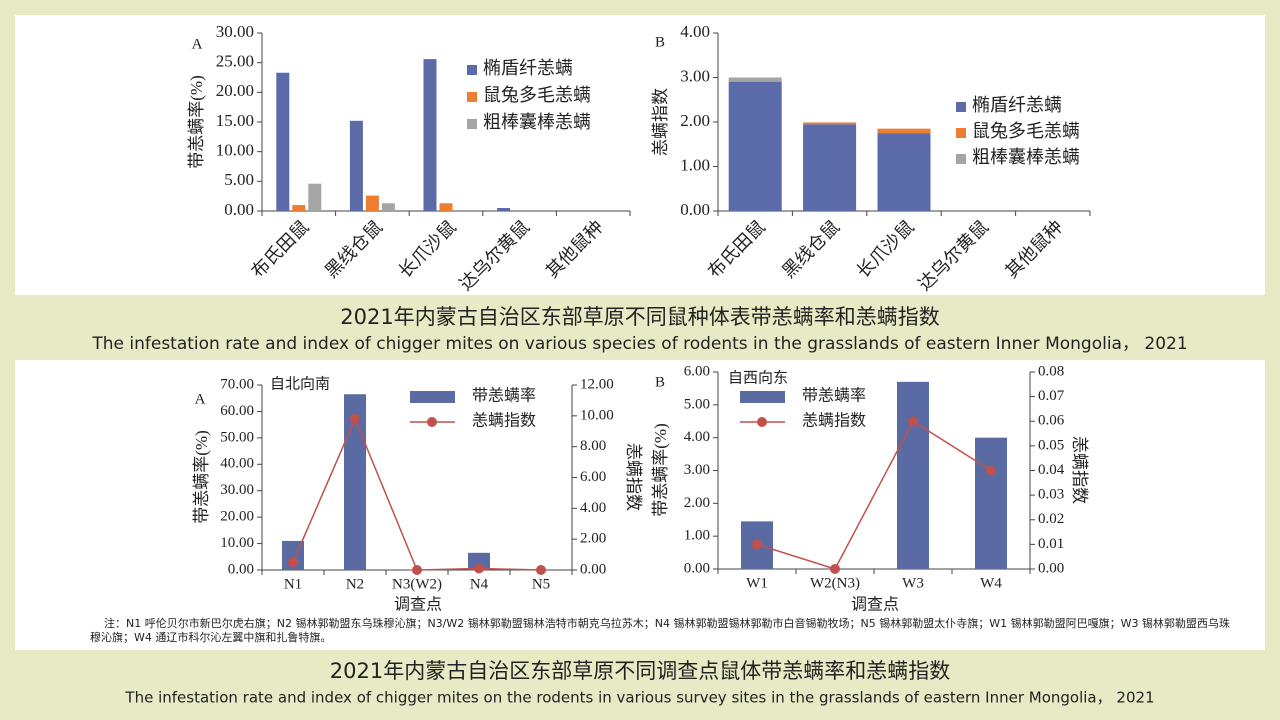 This screenshot has width=1280, height=720. Describe the element at coordinates (697, 470) in the screenshot. I see `y-tick-label: 3.00` at that location.